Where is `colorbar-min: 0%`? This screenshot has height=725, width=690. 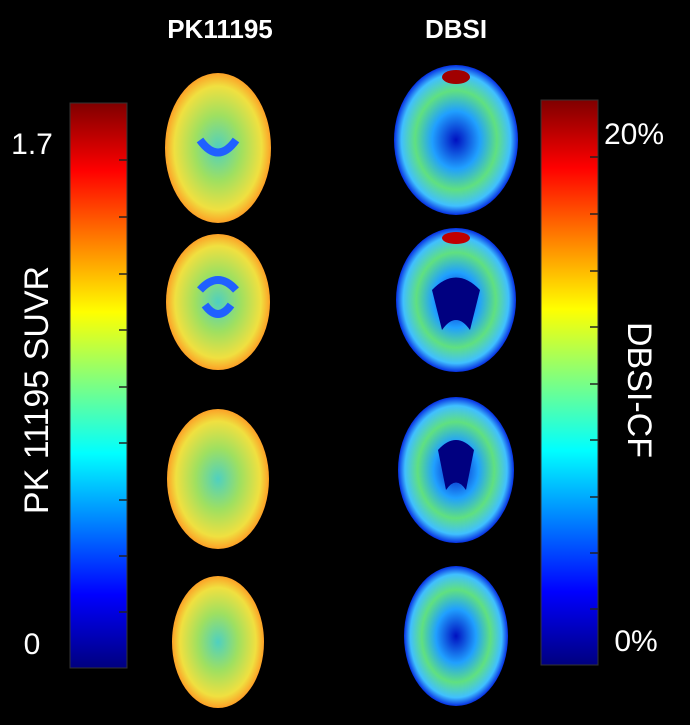 colorbar-min: 0% is located at coordinates (635, 641).